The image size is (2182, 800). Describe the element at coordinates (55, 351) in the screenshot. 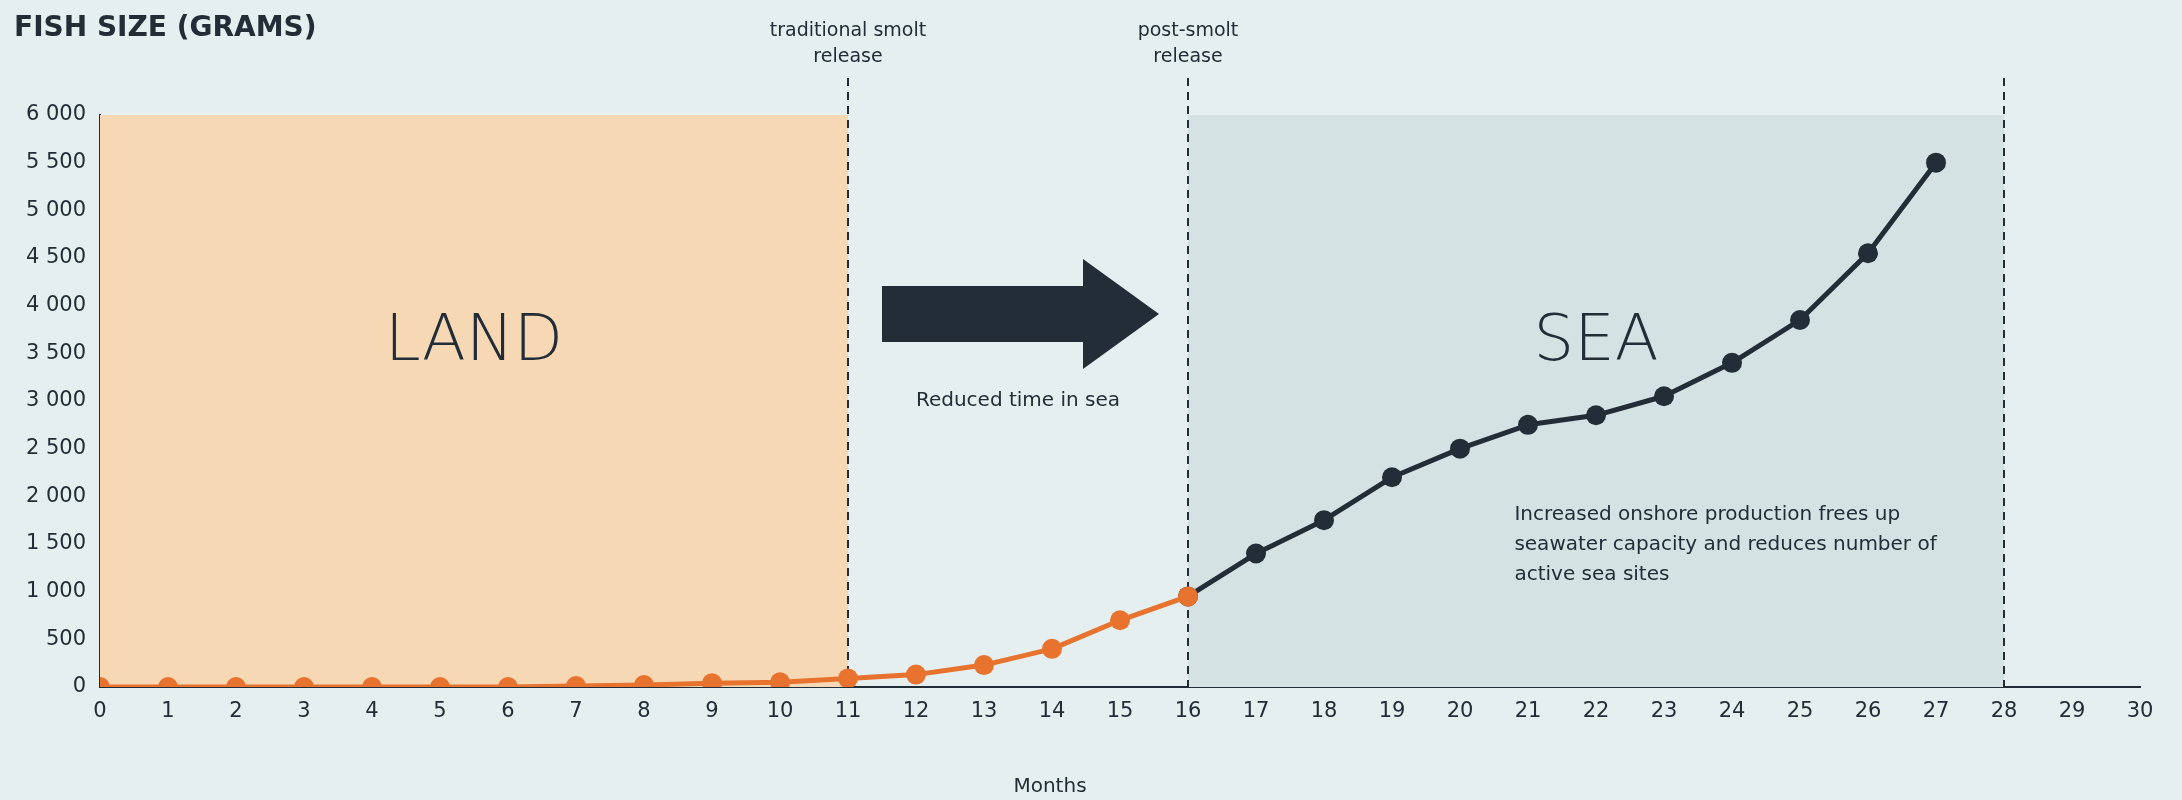

I see `y-tick-label: 3 500` at that location.